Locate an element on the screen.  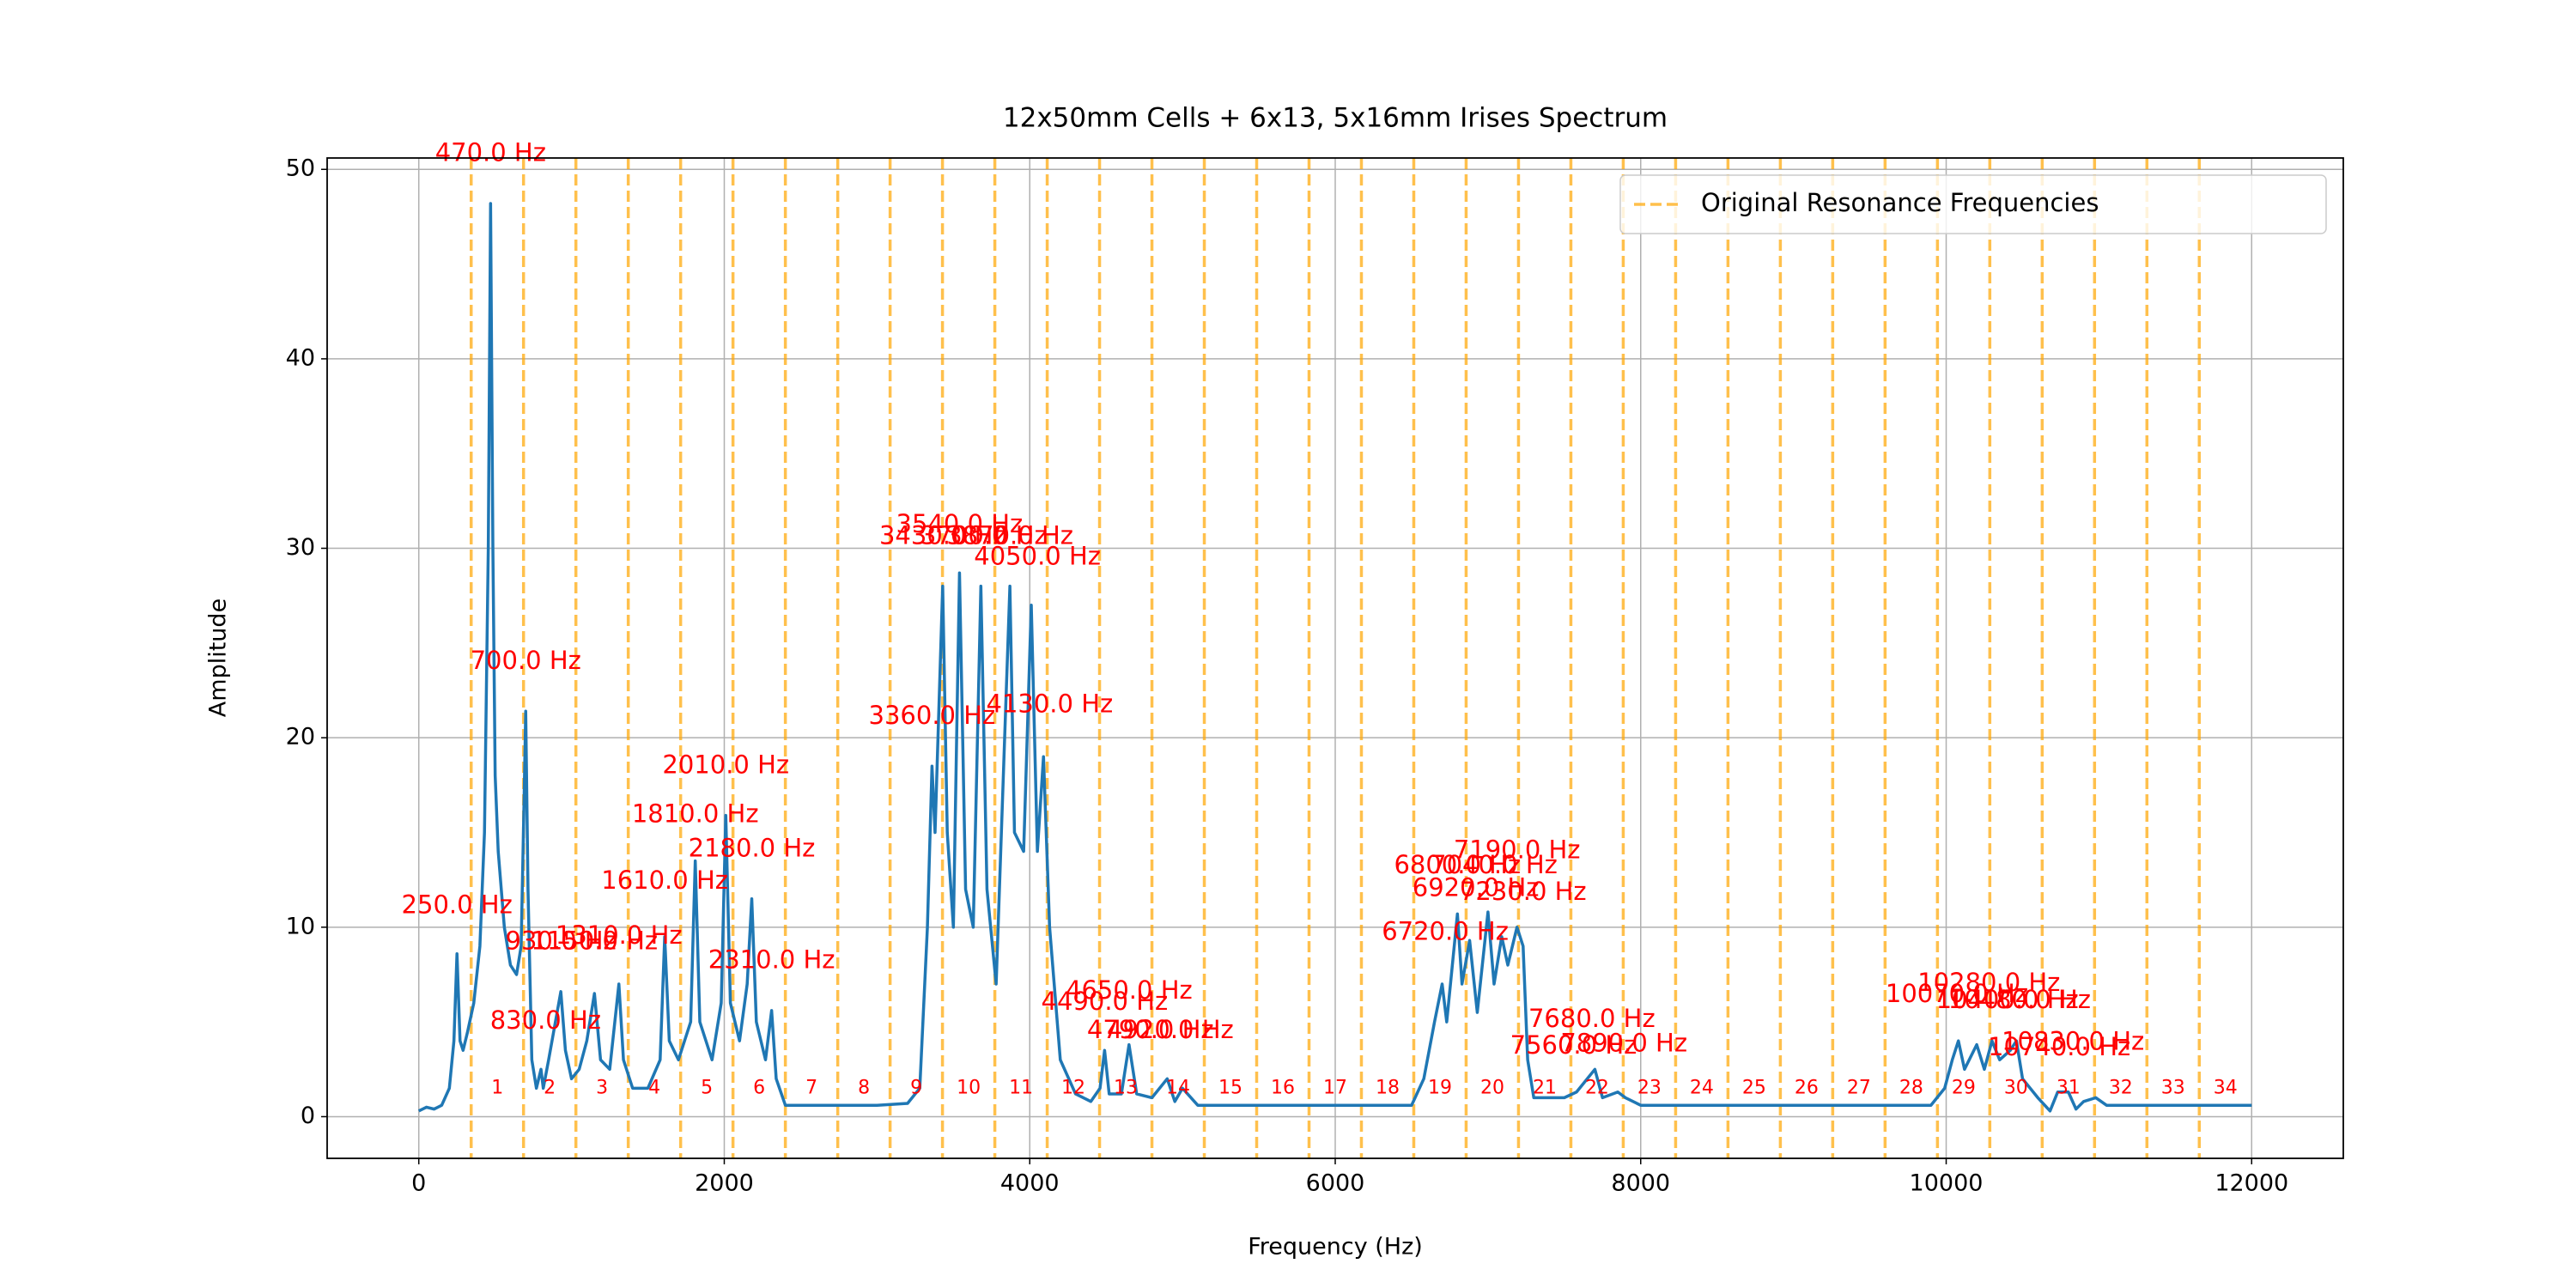
peak-annotation: 7190.0 Hz is located at coordinates (1517, 850).